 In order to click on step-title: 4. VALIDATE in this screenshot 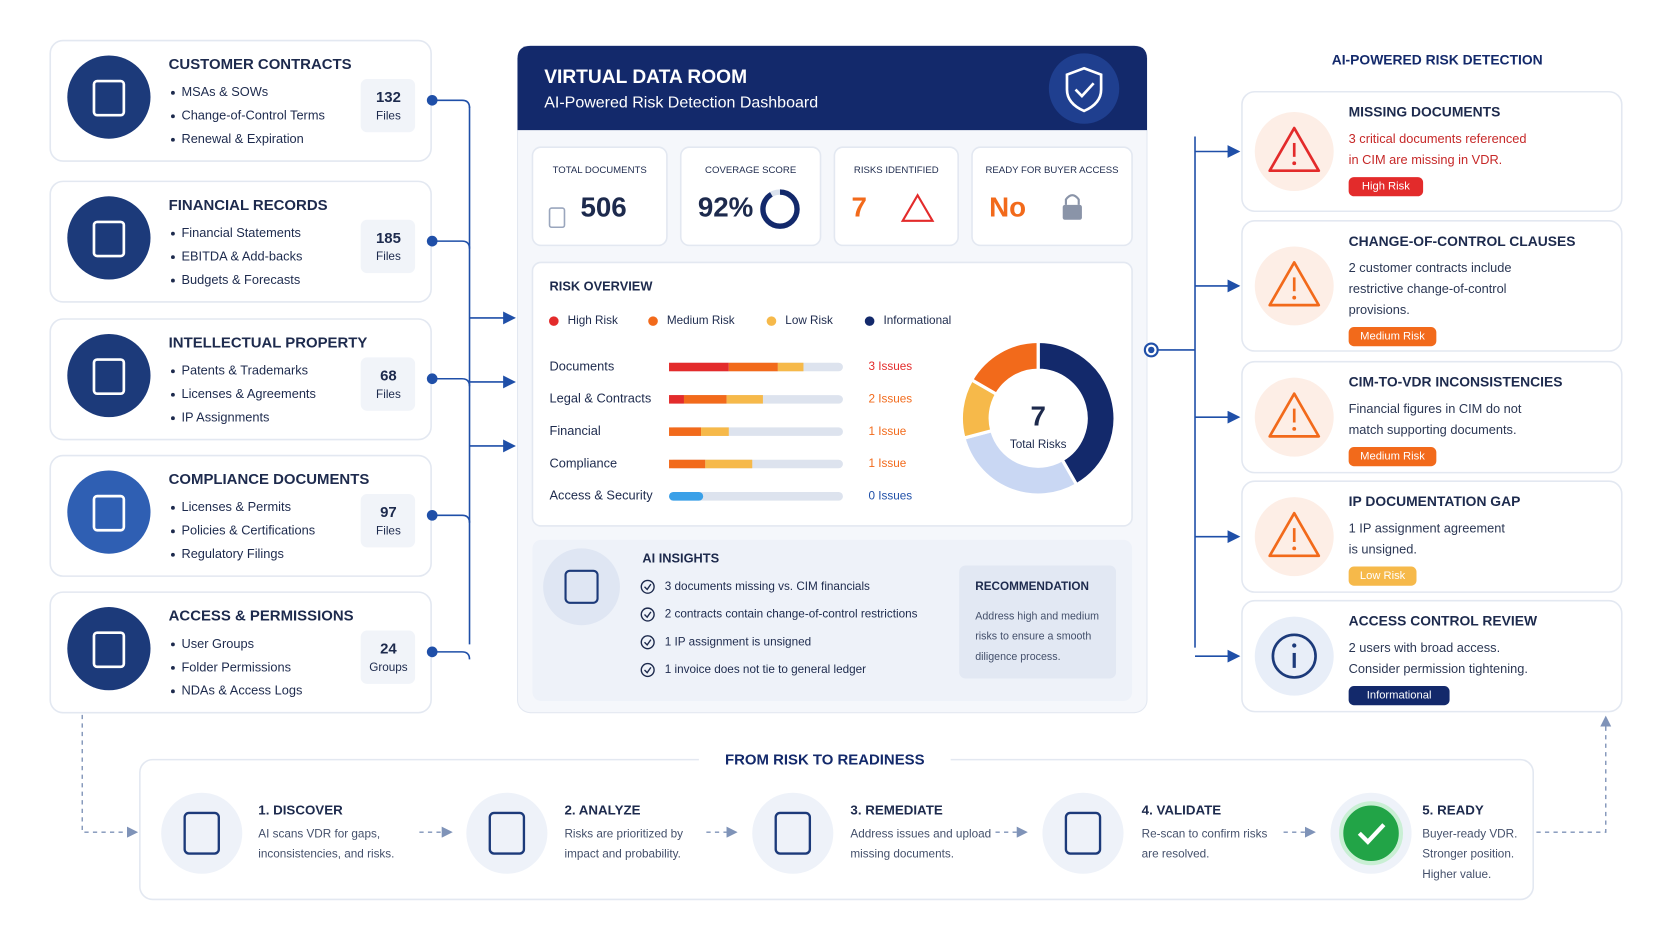, I will do `click(1182, 809)`.